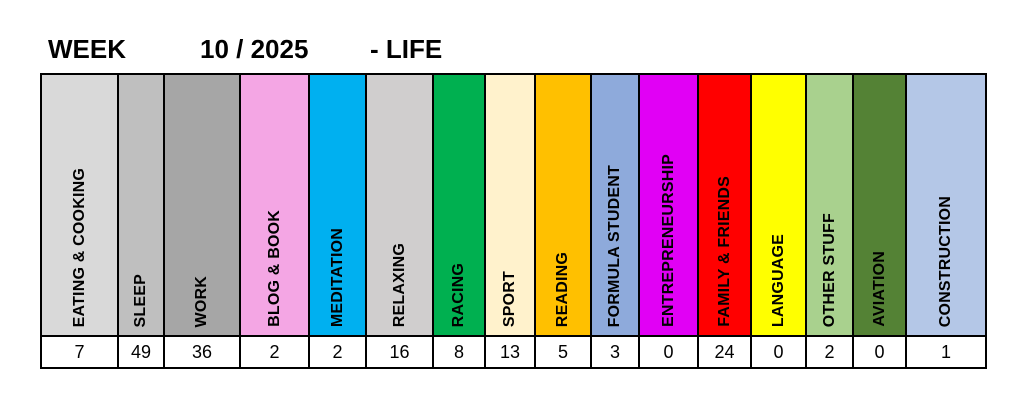 This screenshot has width=1023, height=407. Describe the element at coordinates (202, 352) in the screenshot. I see `value-cell: 36` at that location.